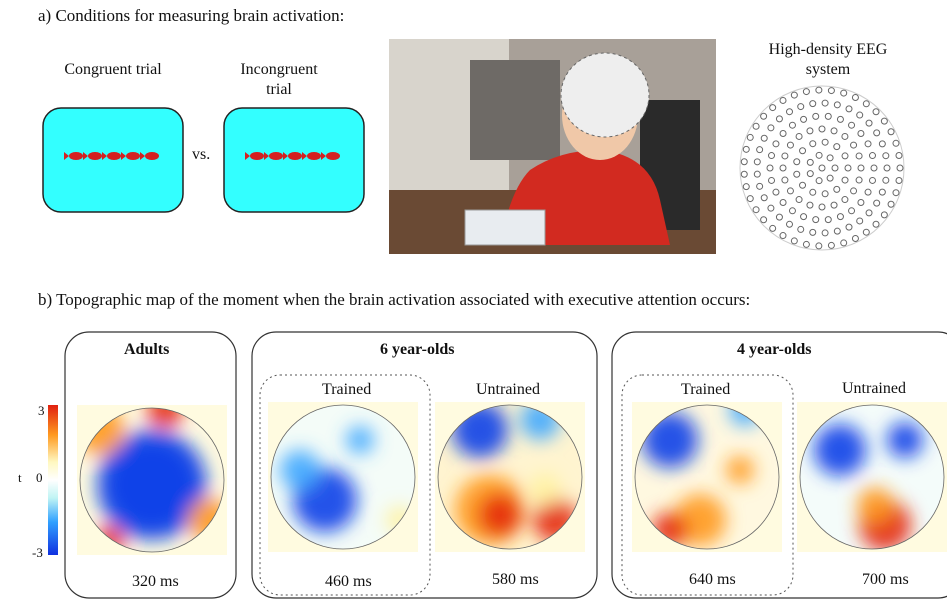 The height and width of the screenshot is (602, 947). Describe the element at coordinates (515, 579) in the screenshot. I see `map-time: 580 ms` at that location.